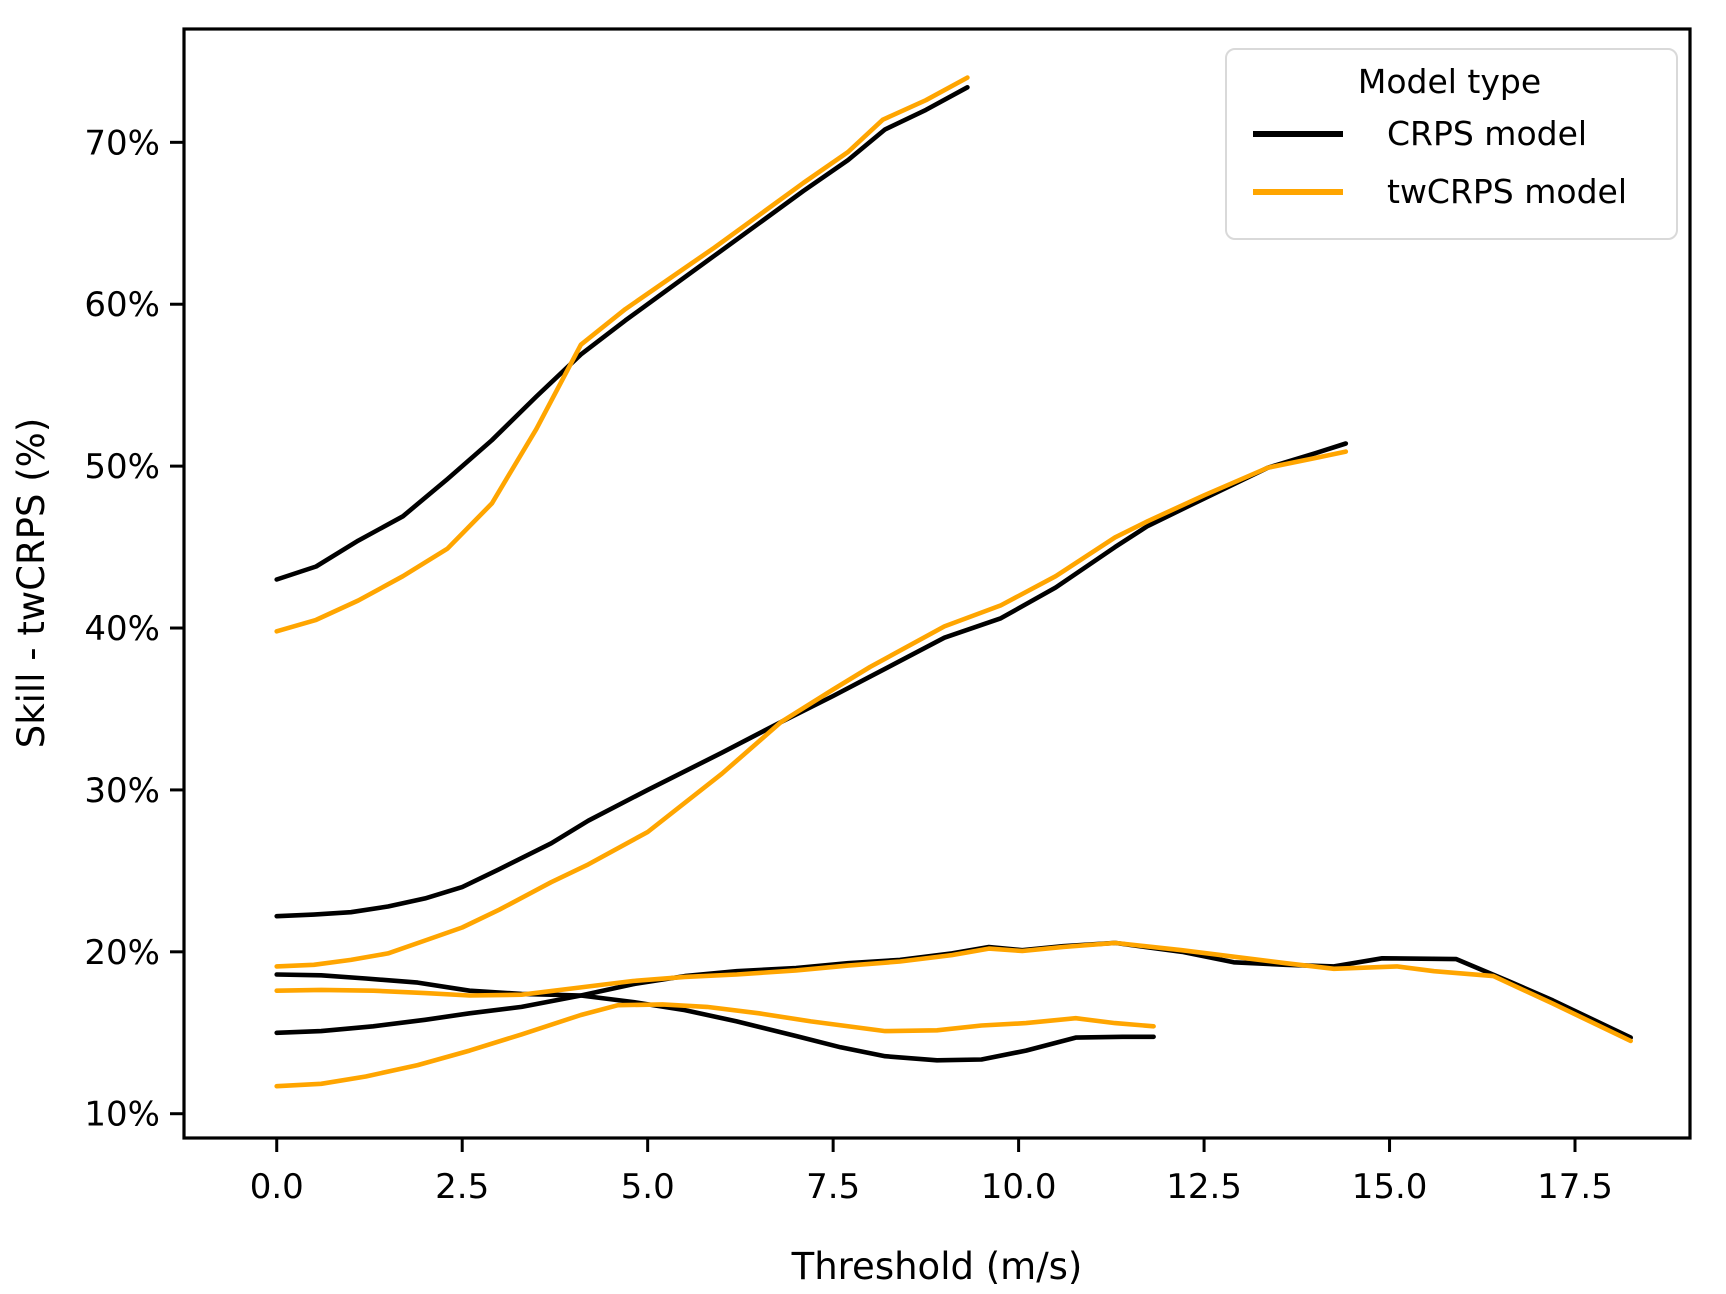 This screenshot has height=1294, width=1726. Describe the element at coordinates (122, 1115) in the screenshot. I see `y-tick-label: 10%` at that location.